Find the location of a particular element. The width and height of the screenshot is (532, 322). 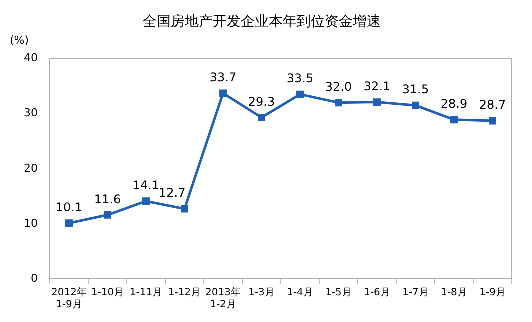

text: 11.6 is located at coordinates (108, 199).